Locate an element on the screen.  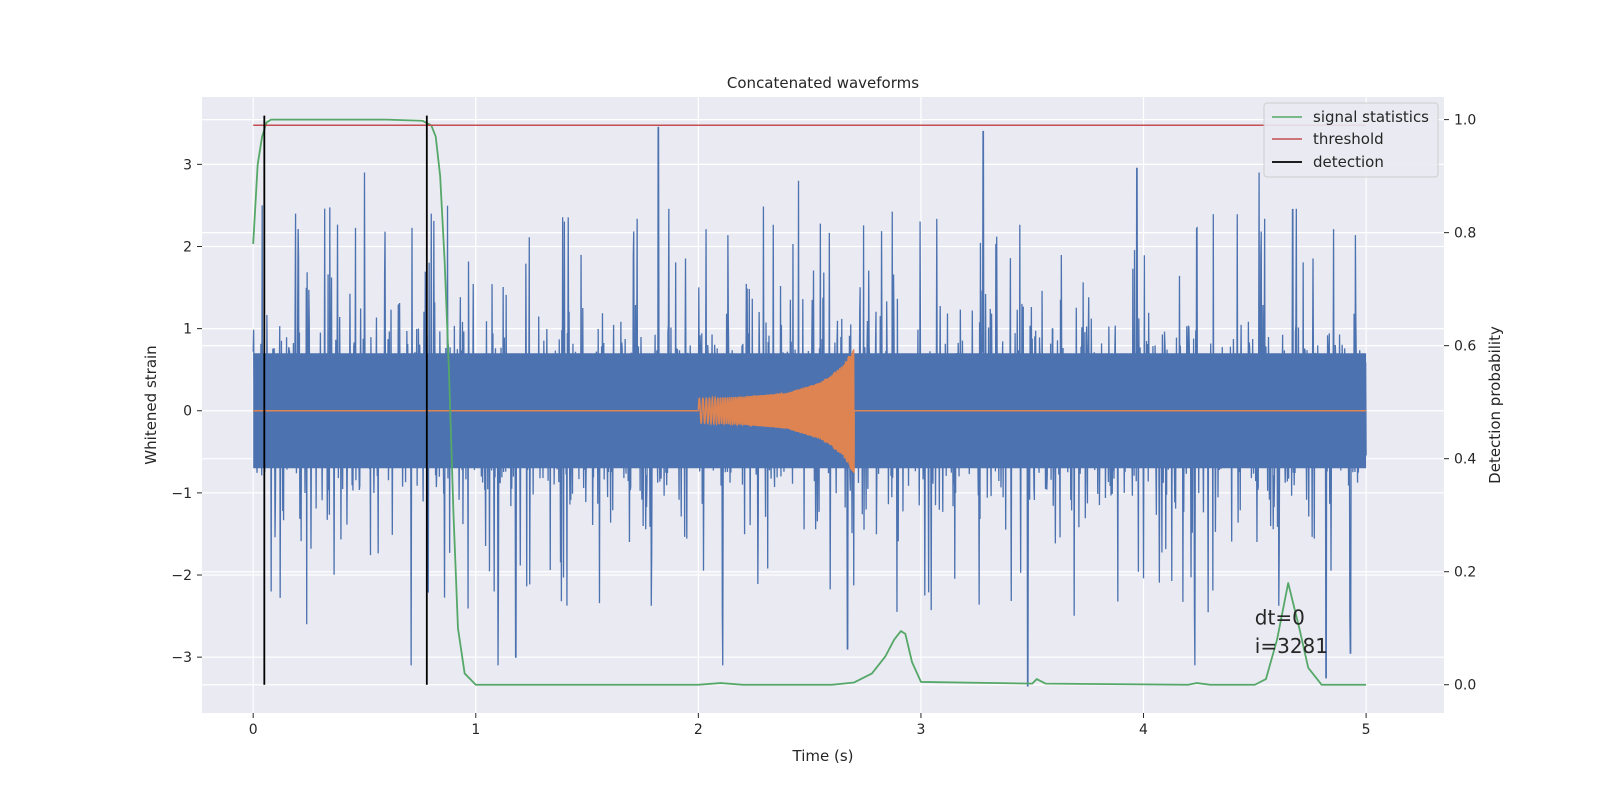
chart-title: Concatenated waveforms is located at coordinates (823, 83).